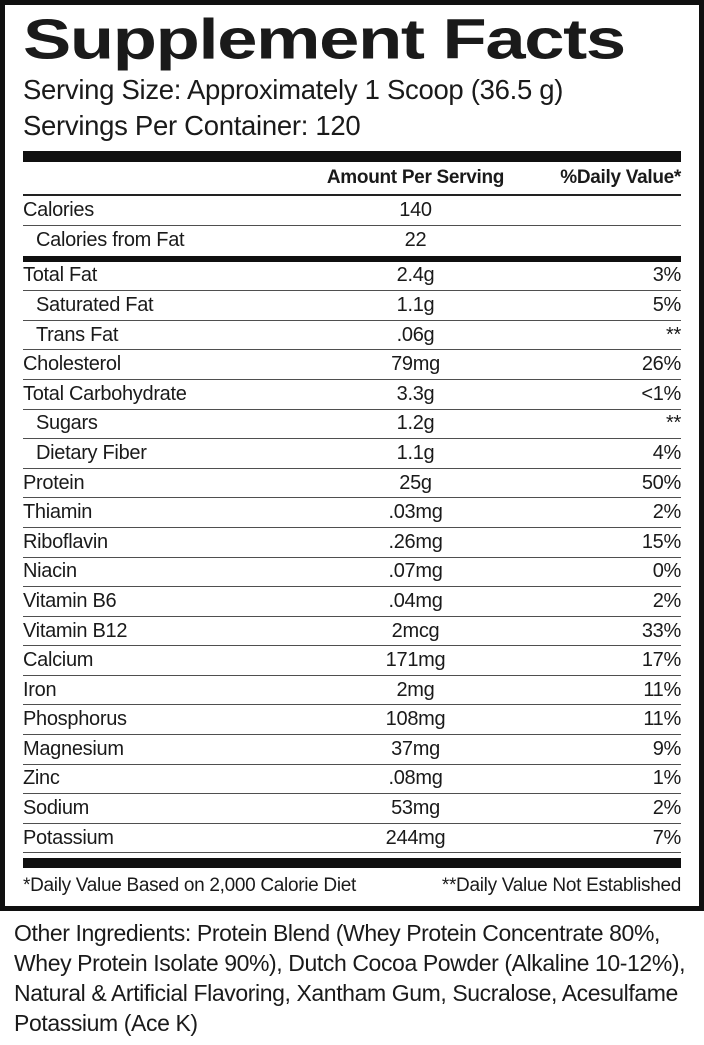 This screenshot has height=1045, width=704. I want to click on nutrient-name: Magnesium, so click(73, 748).